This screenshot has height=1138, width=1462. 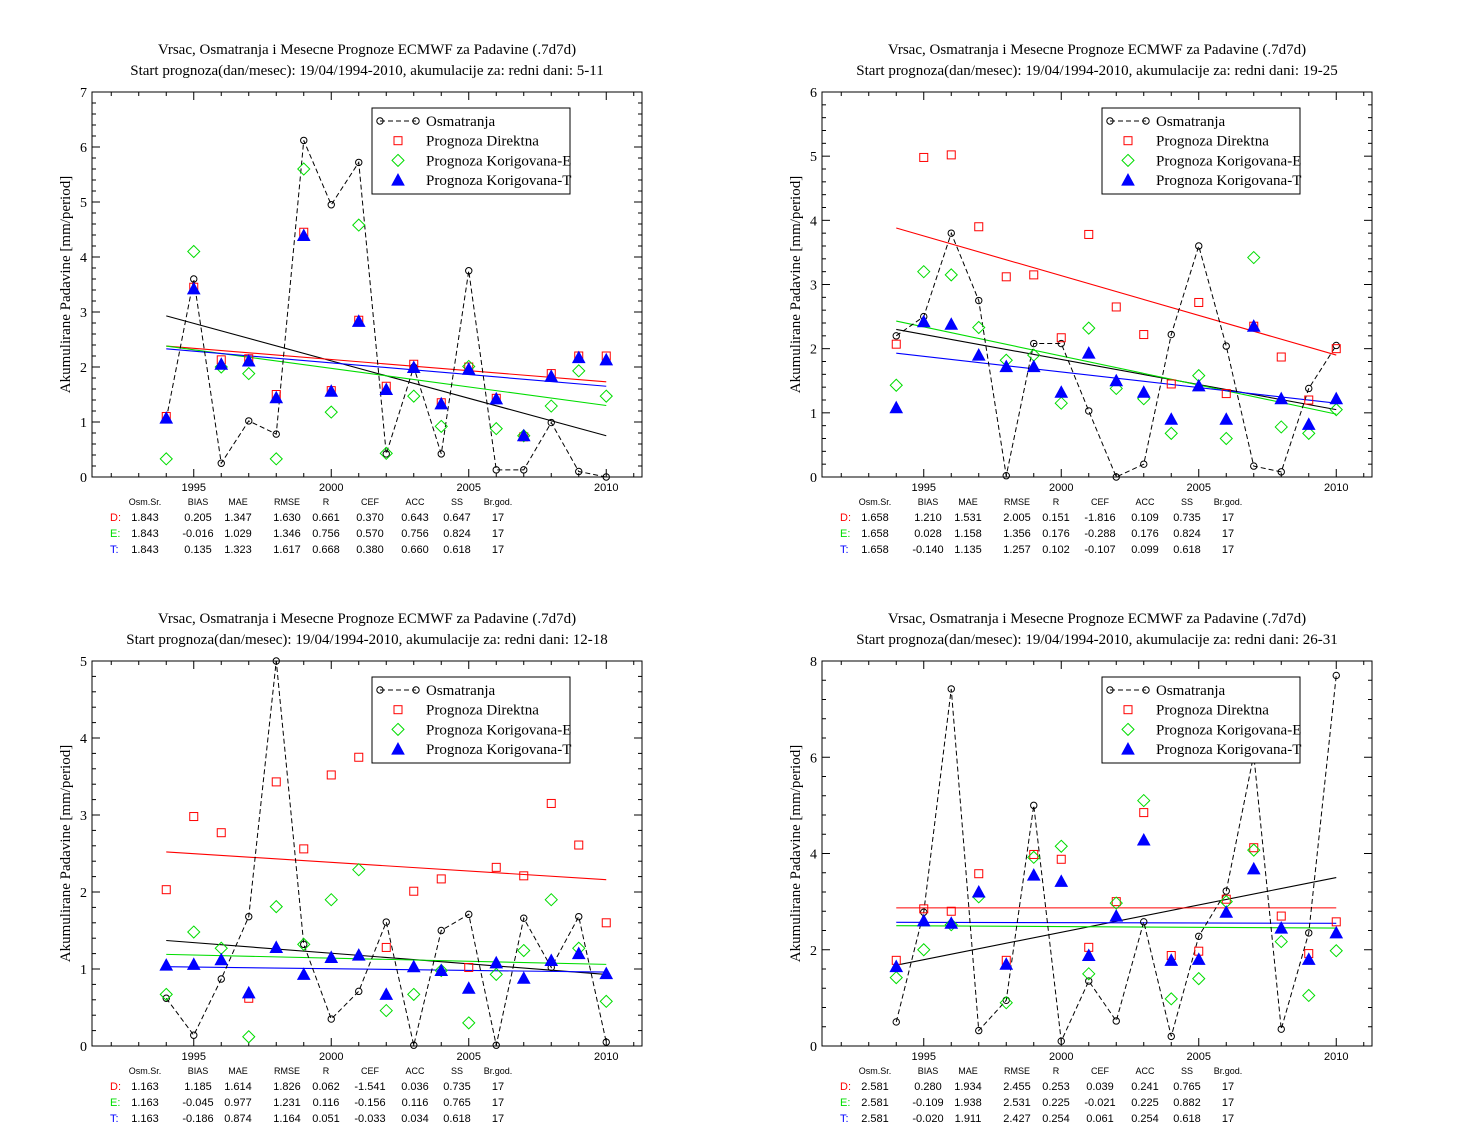 I want to click on stats-value: -0.020, so click(x=927, y=1119).